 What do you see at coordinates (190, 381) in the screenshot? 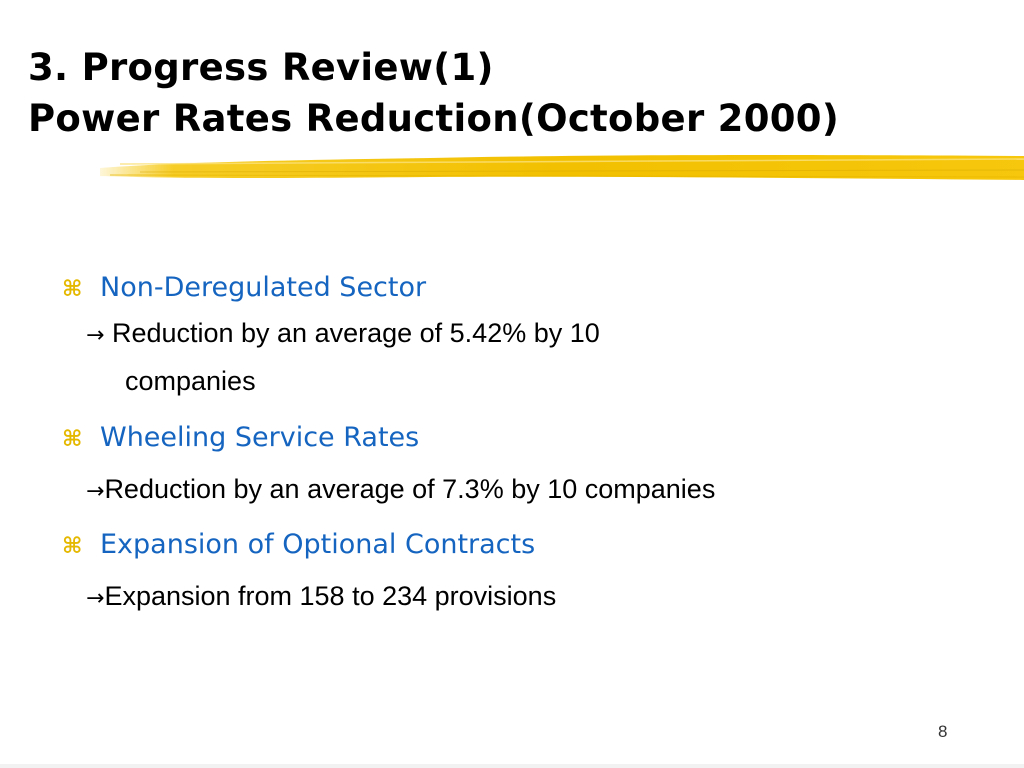
I see `bullet-detail-continuation: companies` at bounding box center [190, 381].